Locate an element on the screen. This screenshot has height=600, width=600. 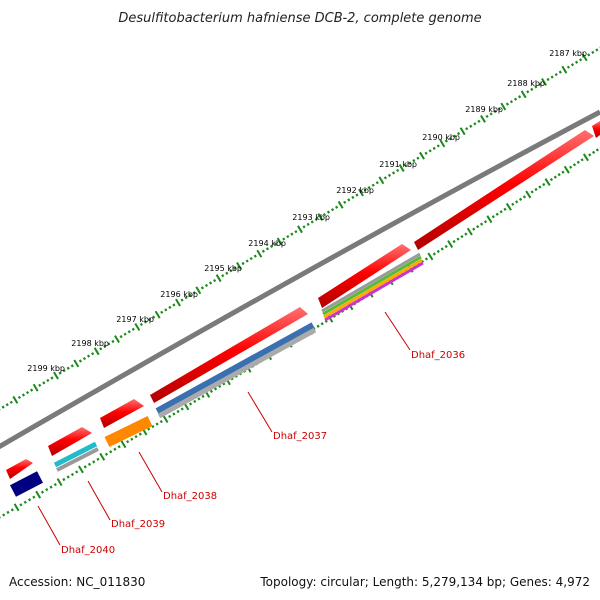
gene-label: Dhaf_2038 is located at coordinates (190, 496).